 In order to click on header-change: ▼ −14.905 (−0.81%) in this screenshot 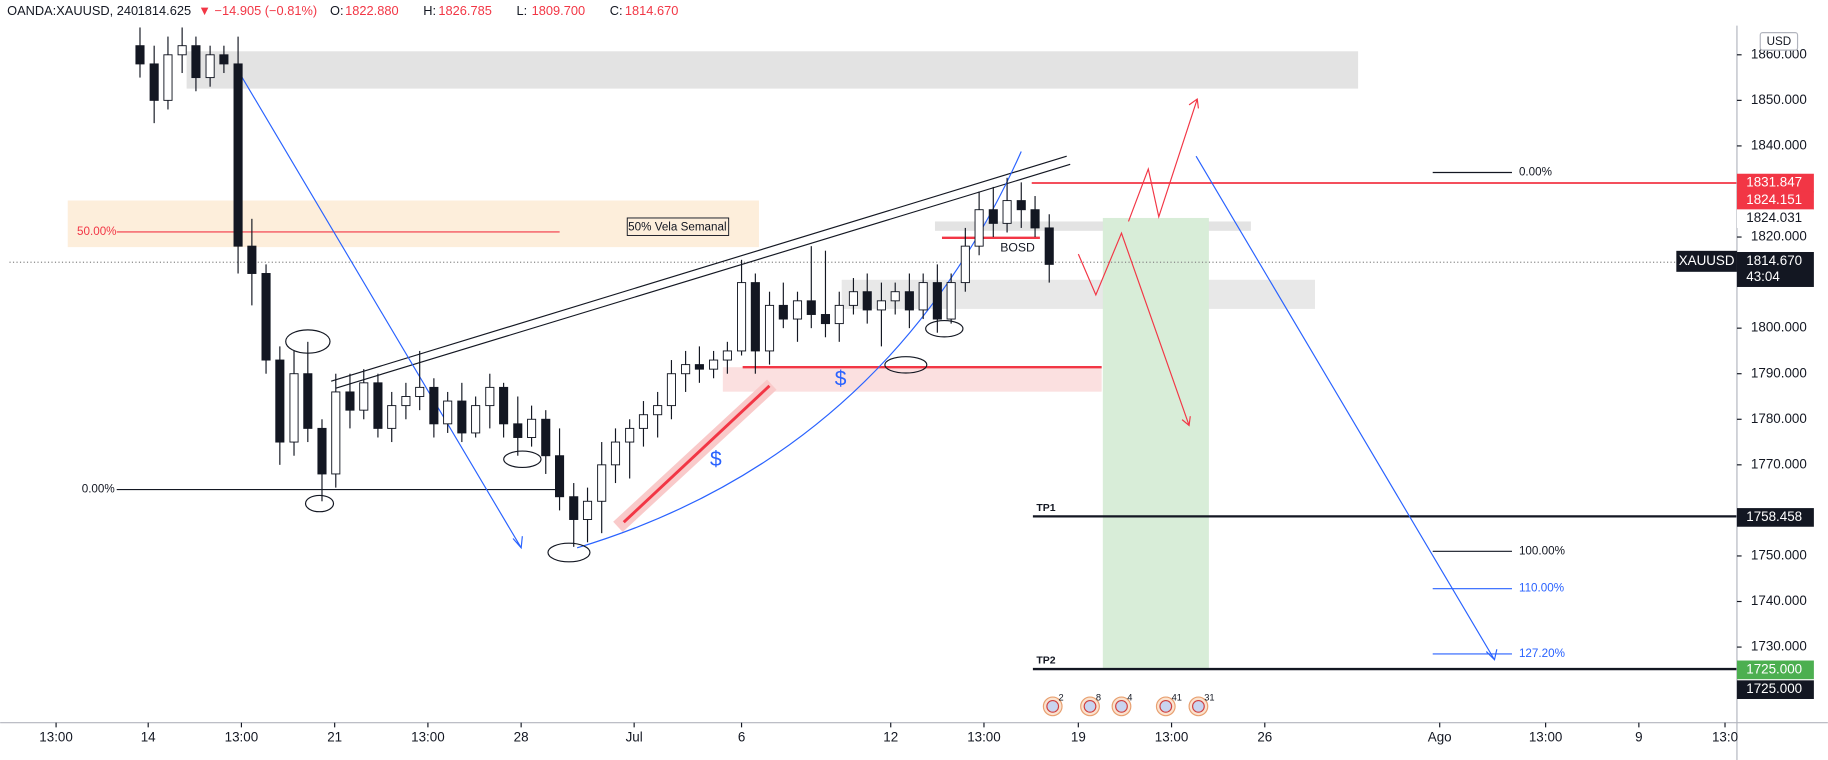, I will do `click(257, 10)`.